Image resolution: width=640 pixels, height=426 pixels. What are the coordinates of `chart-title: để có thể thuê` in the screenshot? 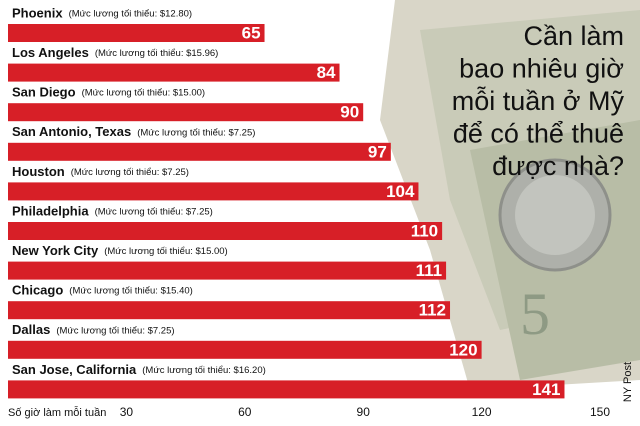 It's located at (538, 134).